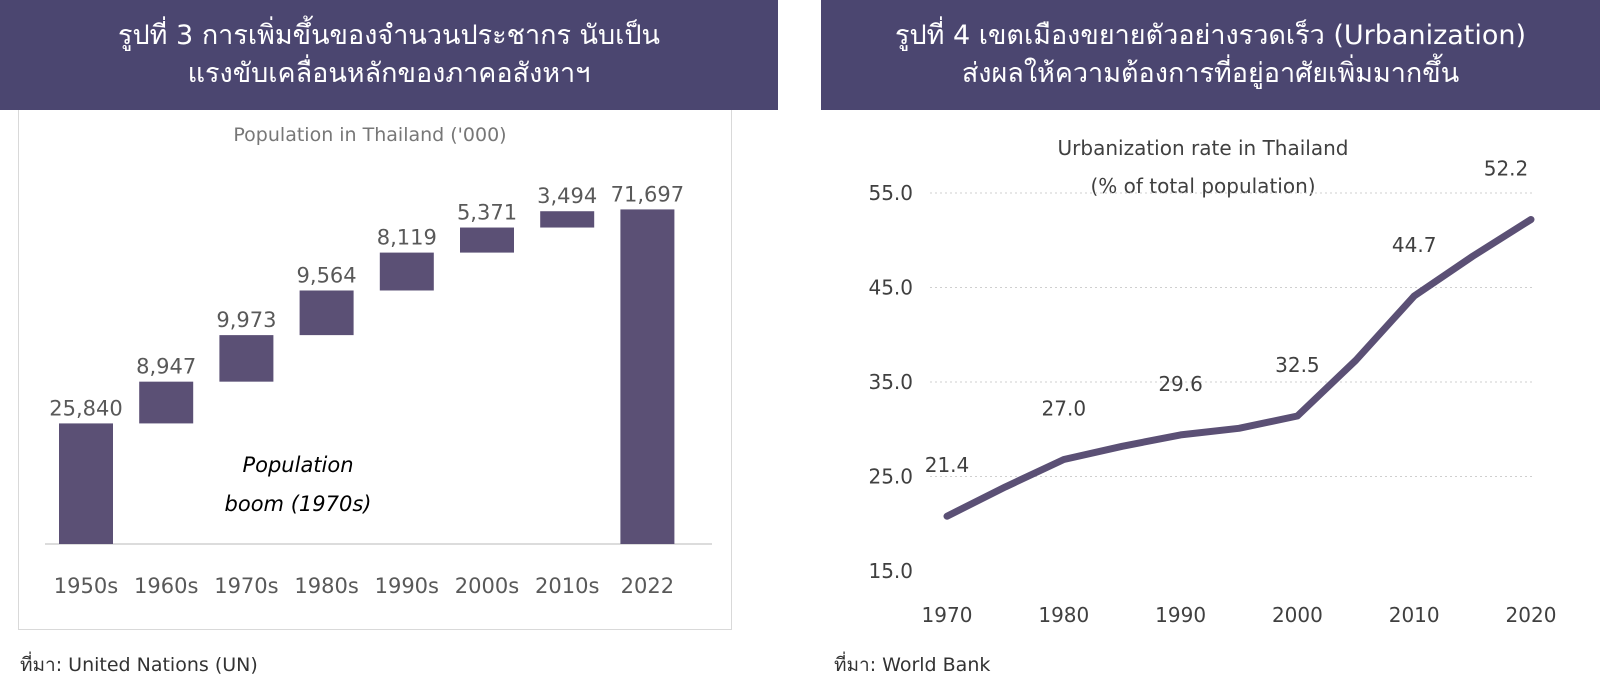  What do you see at coordinates (1063, 615) in the screenshot?
I see `urbanization-x-tick-1980: 1980` at bounding box center [1063, 615].